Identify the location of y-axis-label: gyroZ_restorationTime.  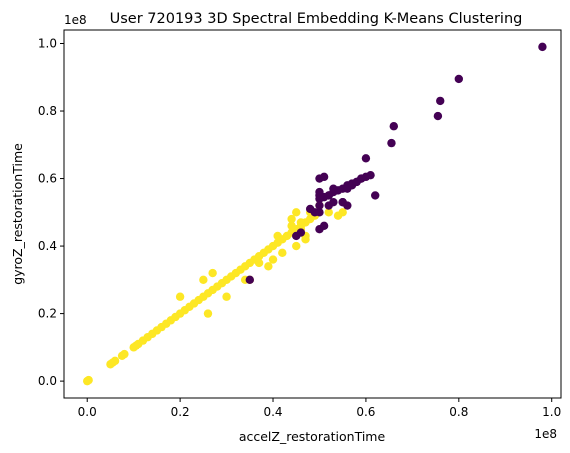
(17, 214).